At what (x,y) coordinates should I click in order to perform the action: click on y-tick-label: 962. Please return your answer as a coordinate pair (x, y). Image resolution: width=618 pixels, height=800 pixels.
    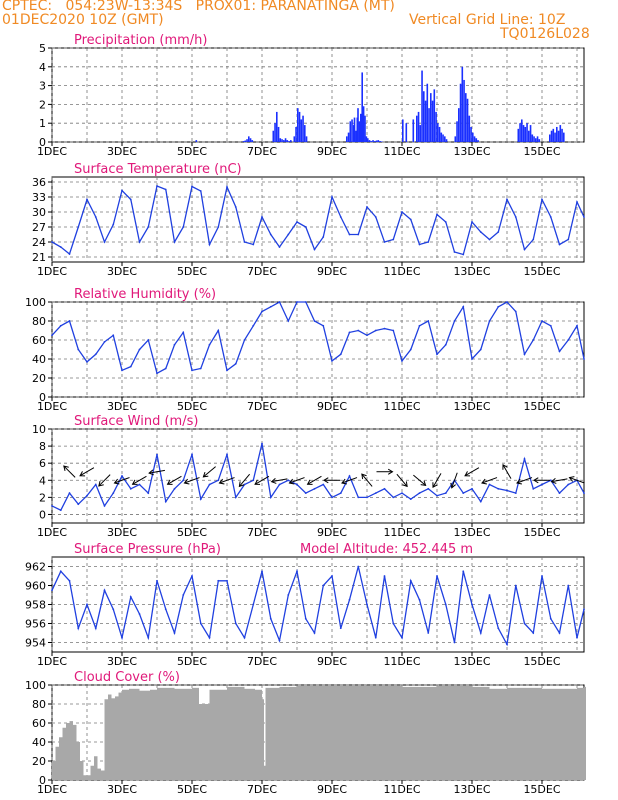
    Looking at the image, I should click on (35, 567).